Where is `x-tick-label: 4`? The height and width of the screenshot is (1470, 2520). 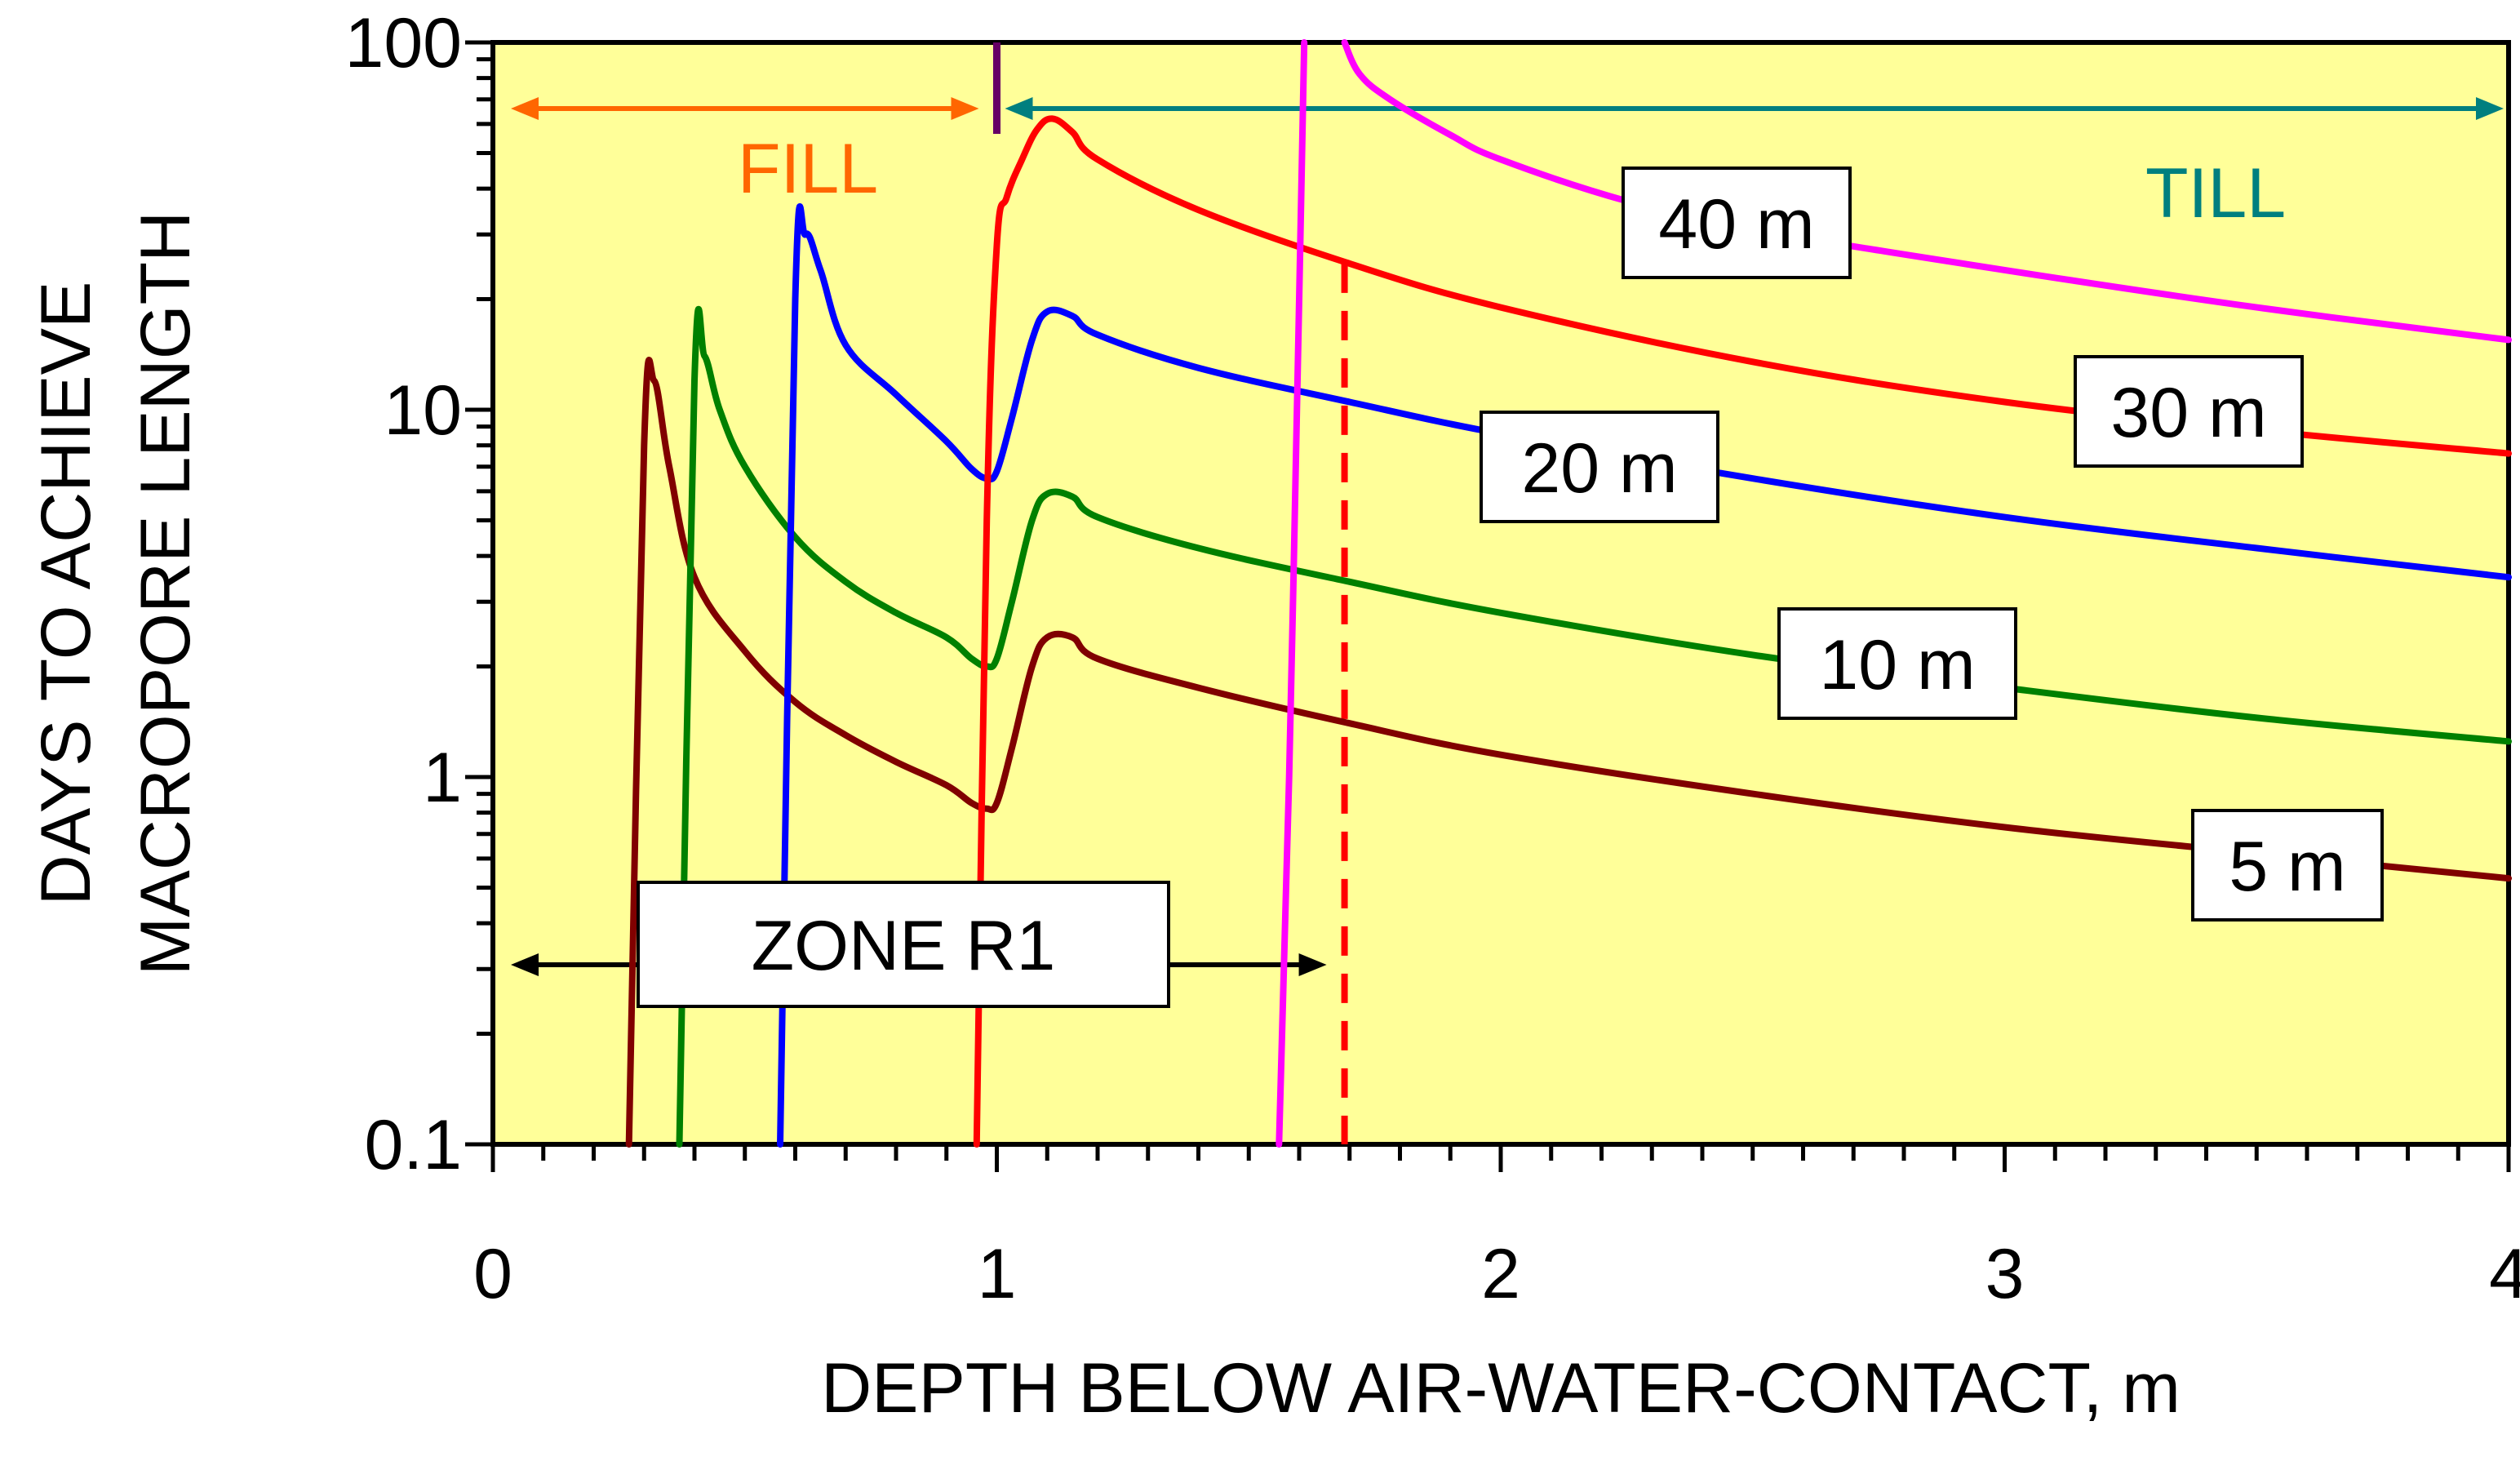
x-tick-label: 4 is located at coordinates (2505, 1274).